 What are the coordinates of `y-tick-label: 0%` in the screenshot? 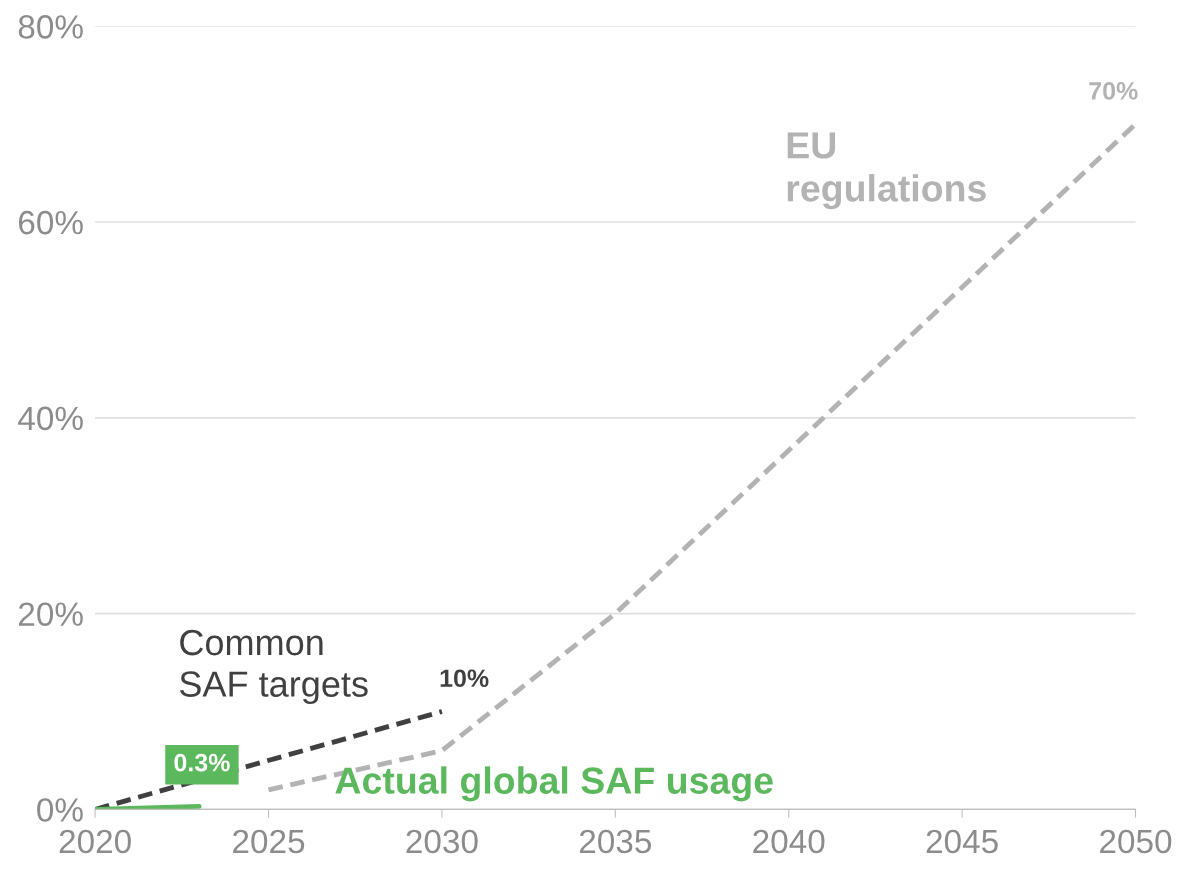 It's located at (60, 810).